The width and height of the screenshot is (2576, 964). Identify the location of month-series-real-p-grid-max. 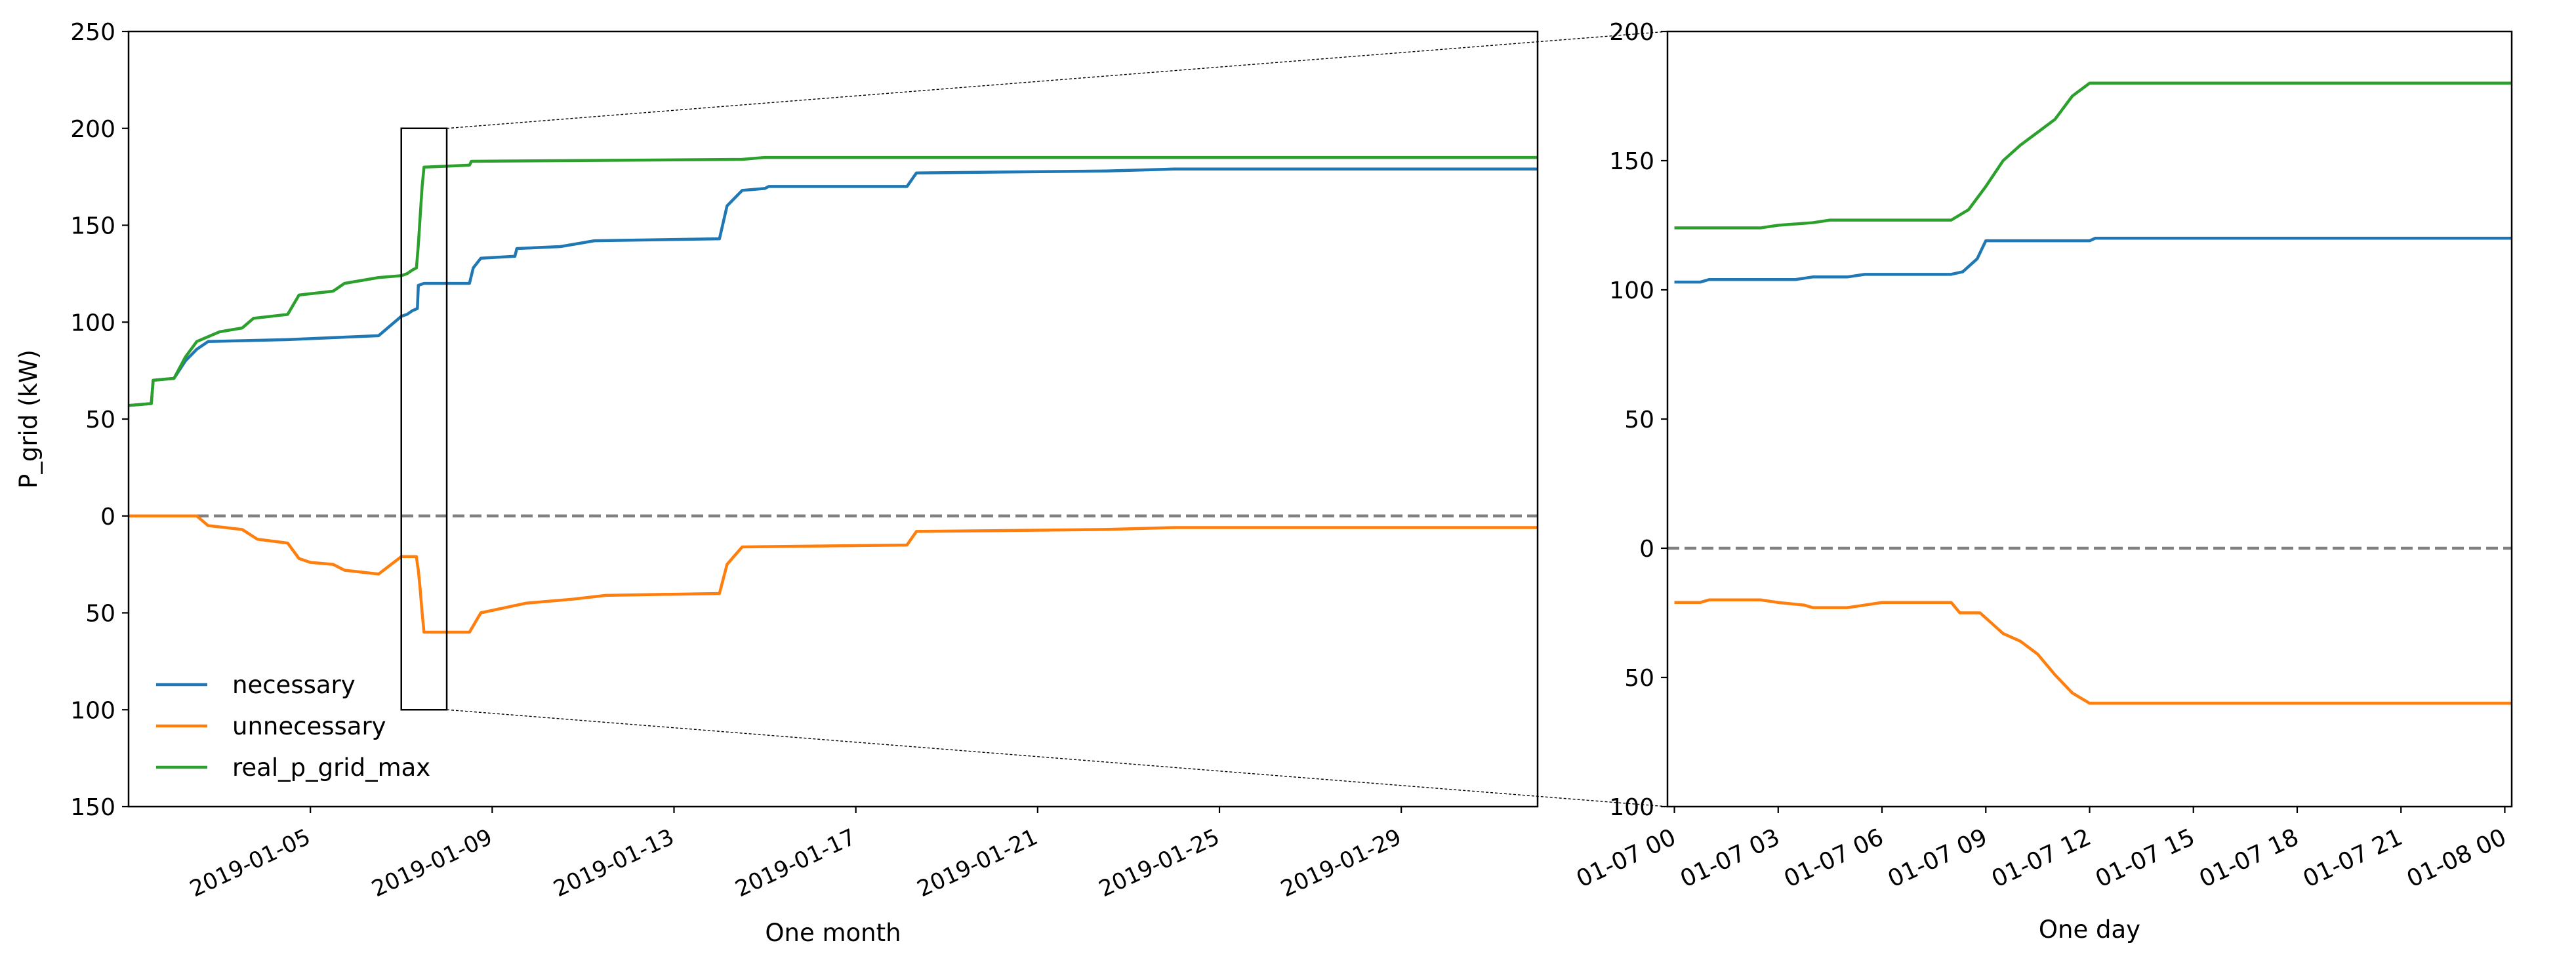
(833, 281).